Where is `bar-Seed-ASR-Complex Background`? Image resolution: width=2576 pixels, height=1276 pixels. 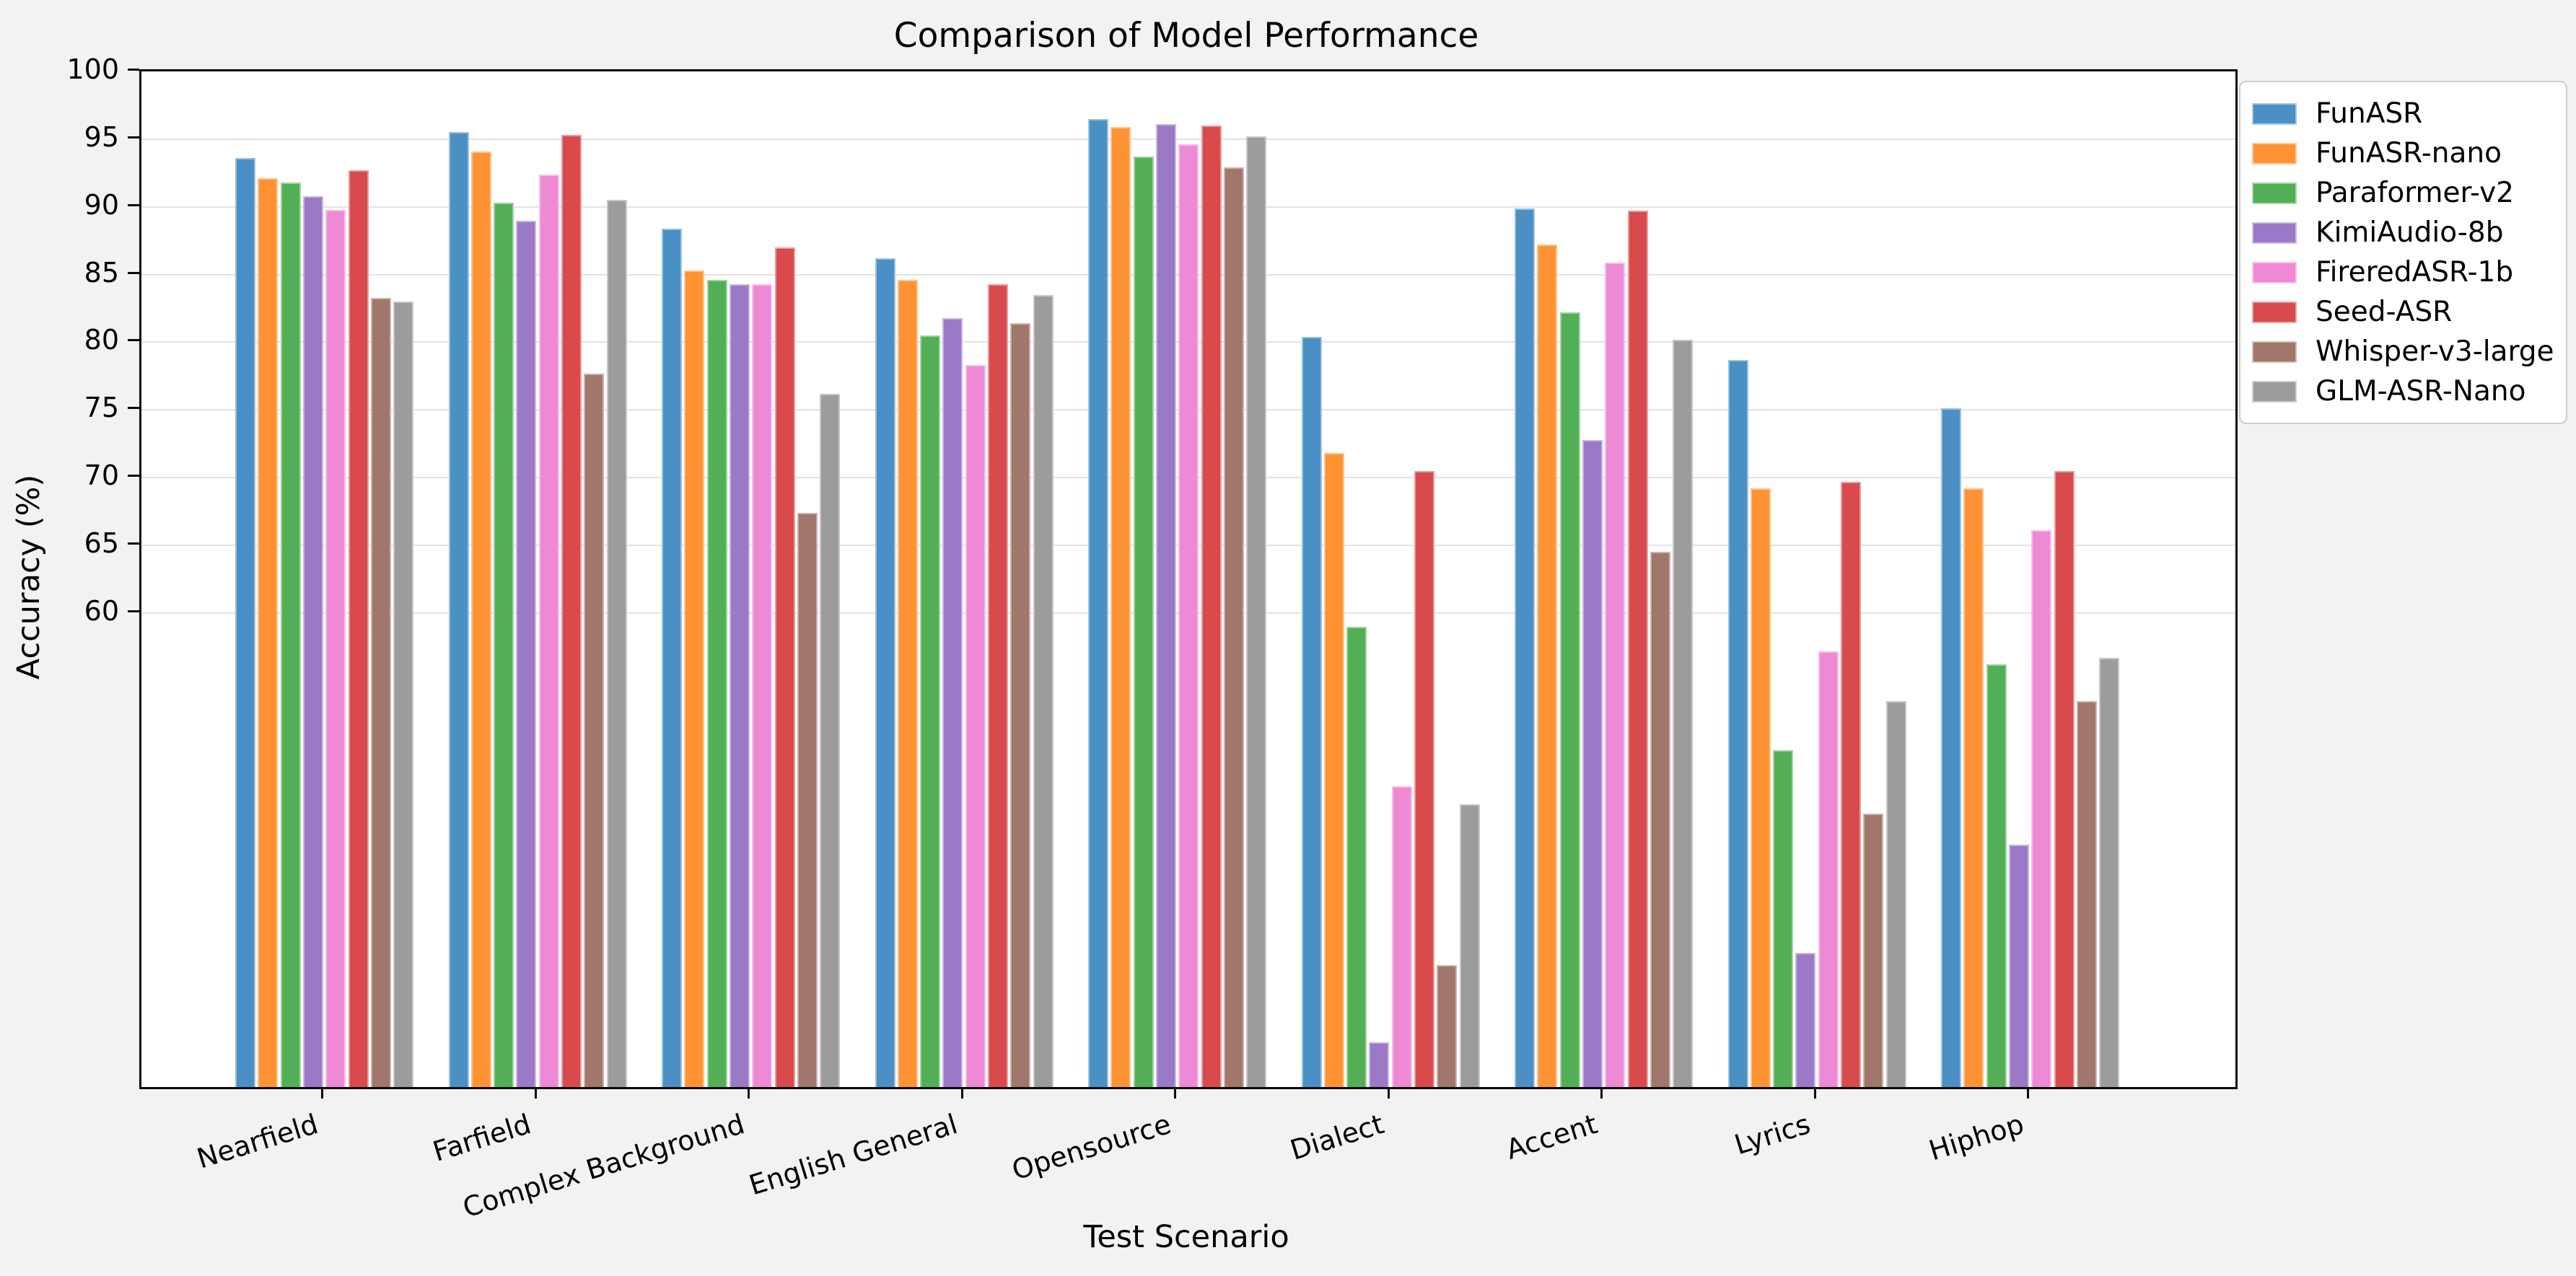 bar-Seed-ASR-Complex Background is located at coordinates (784, 667).